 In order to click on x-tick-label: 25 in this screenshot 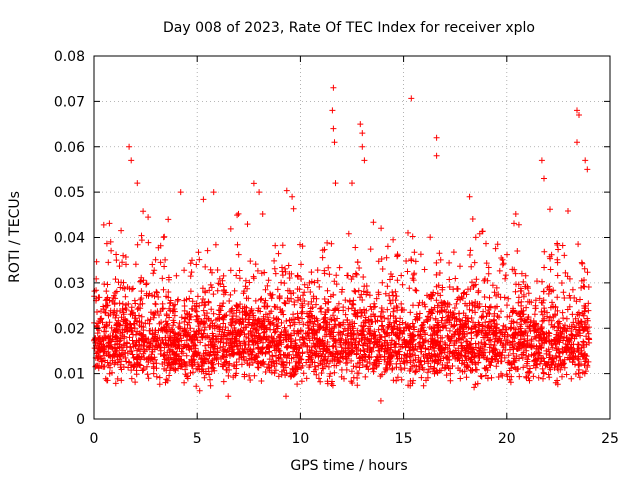, I will do `click(610, 439)`.